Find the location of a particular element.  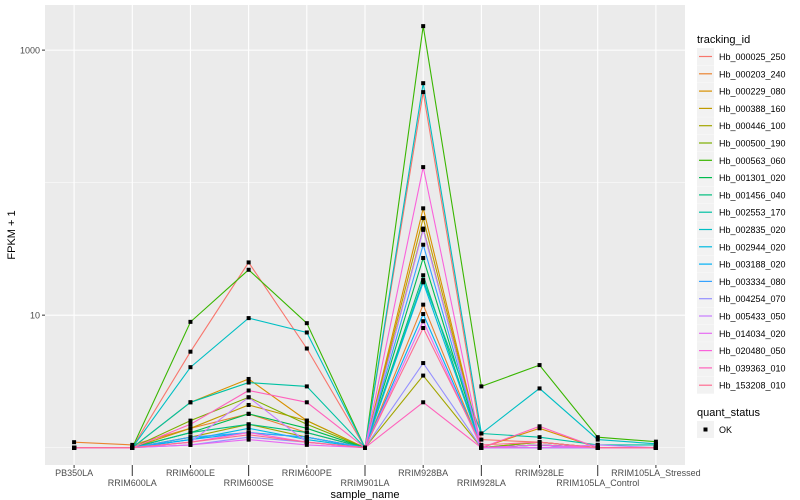

legend-label: Hb_000025_250 is located at coordinates (752, 57).